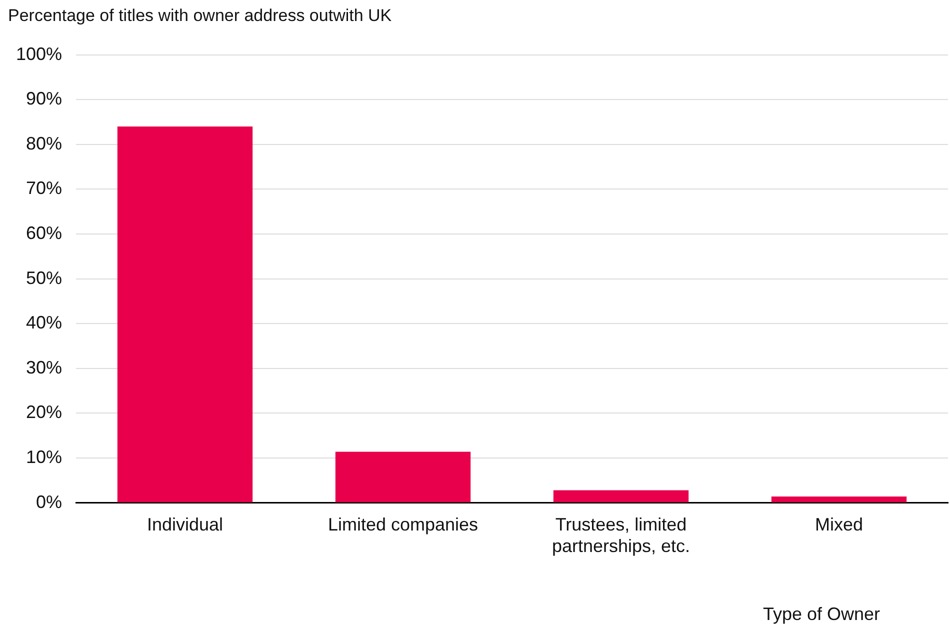 This screenshot has height=629, width=950. I want to click on y-tick-label: 40%, so click(44, 322).